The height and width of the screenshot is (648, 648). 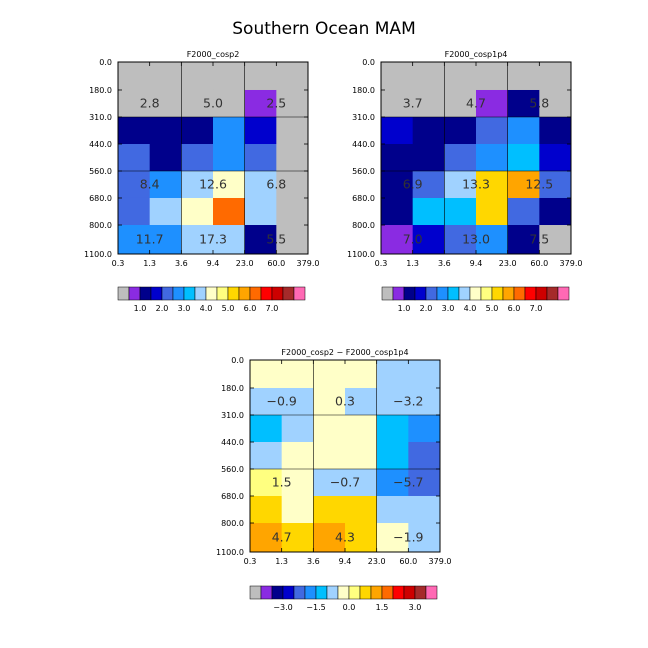 What do you see at coordinates (100, 90) in the screenshot?
I see `y-tick-label: 180.0` at bounding box center [100, 90].